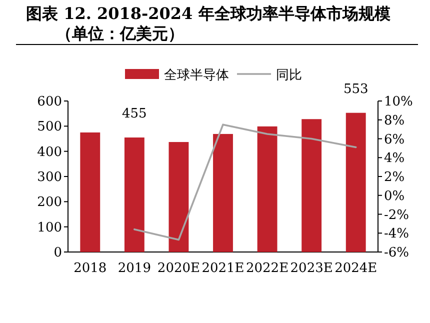  I want to click on x-tick-label: 2019, so click(134, 268).